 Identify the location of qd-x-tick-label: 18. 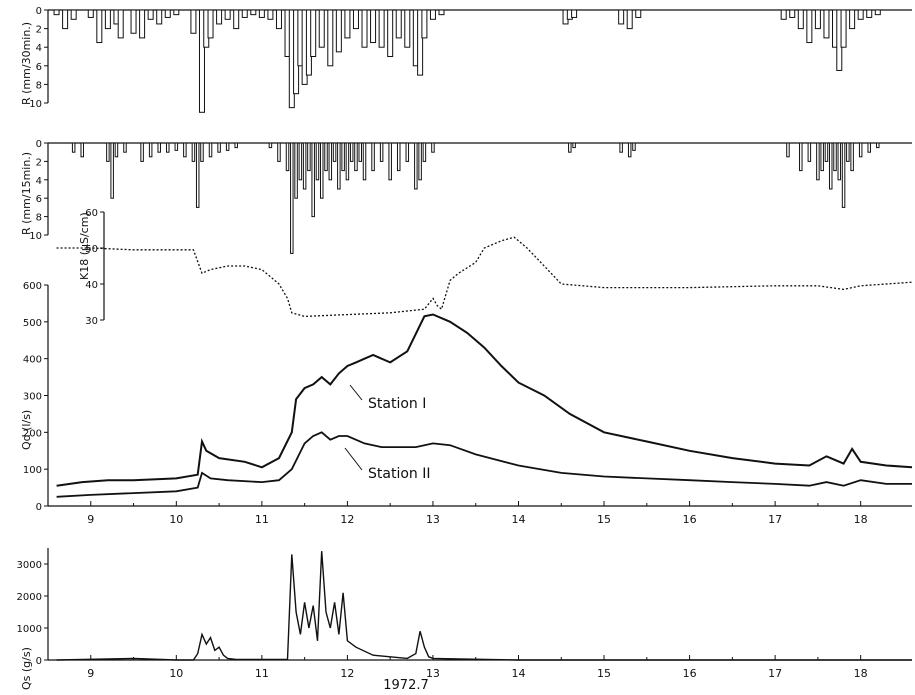
(861, 519).